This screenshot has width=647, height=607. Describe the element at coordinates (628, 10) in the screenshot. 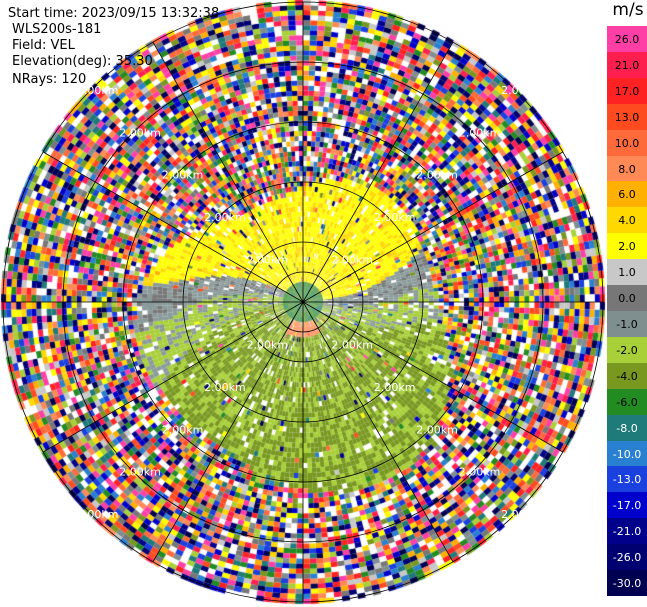

I see `colorbar-unit-label: m/s` at that location.